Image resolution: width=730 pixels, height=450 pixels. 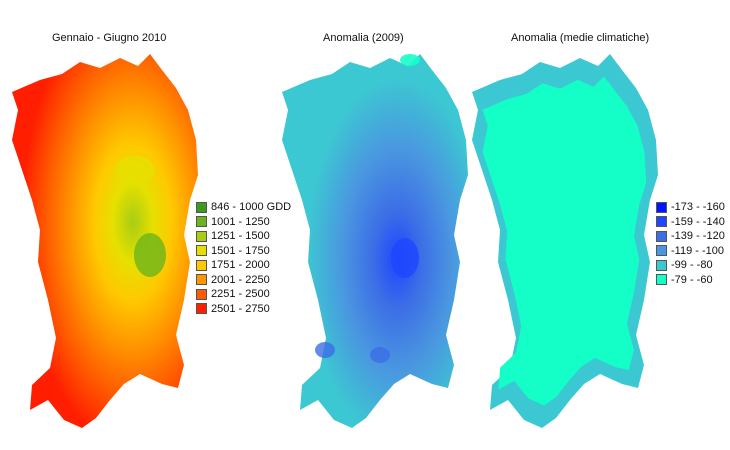 I want to click on legend-gdd-item: 1501 - 1750, so click(x=243, y=251).